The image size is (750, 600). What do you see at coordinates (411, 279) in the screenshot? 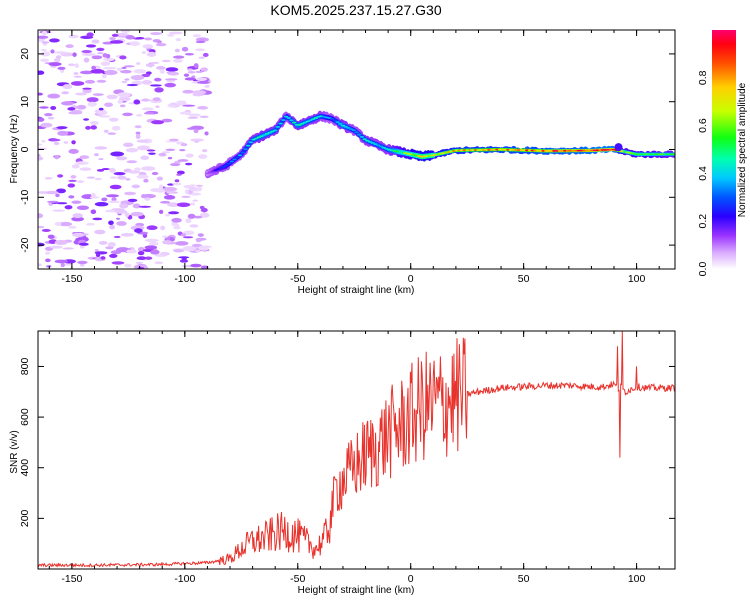
I see `x-tick-label: 0` at bounding box center [411, 279].